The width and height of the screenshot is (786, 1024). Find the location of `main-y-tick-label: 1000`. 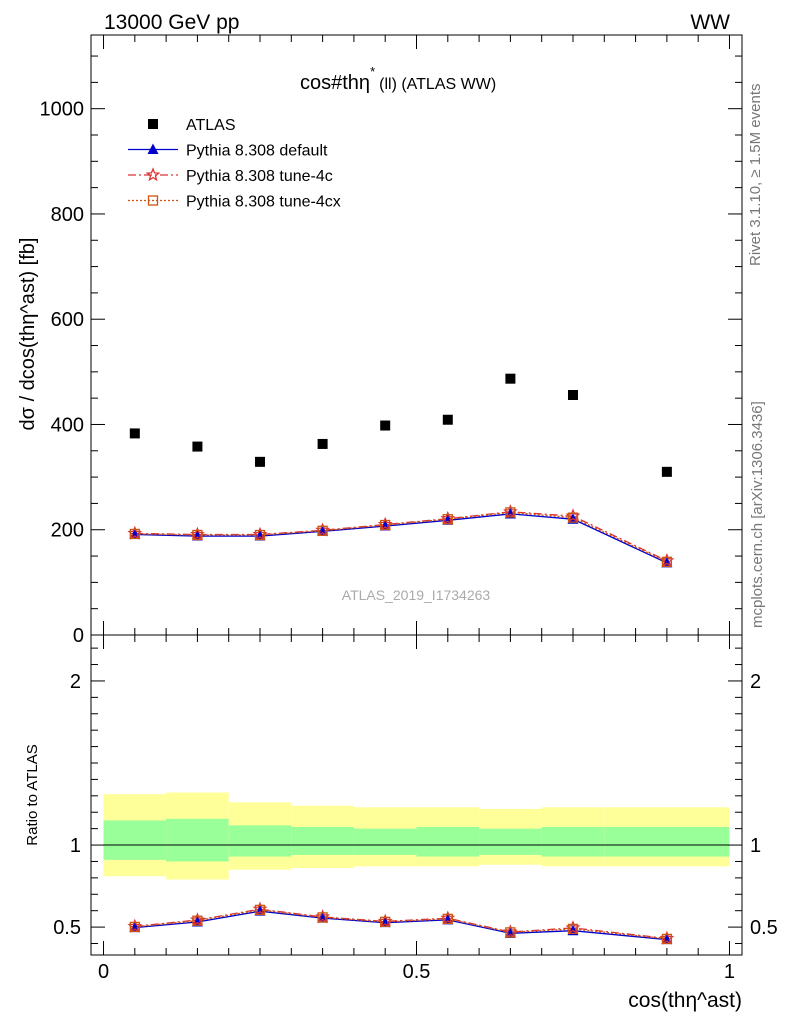

main-y-tick-label: 1000 is located at coordinates (62, 110).